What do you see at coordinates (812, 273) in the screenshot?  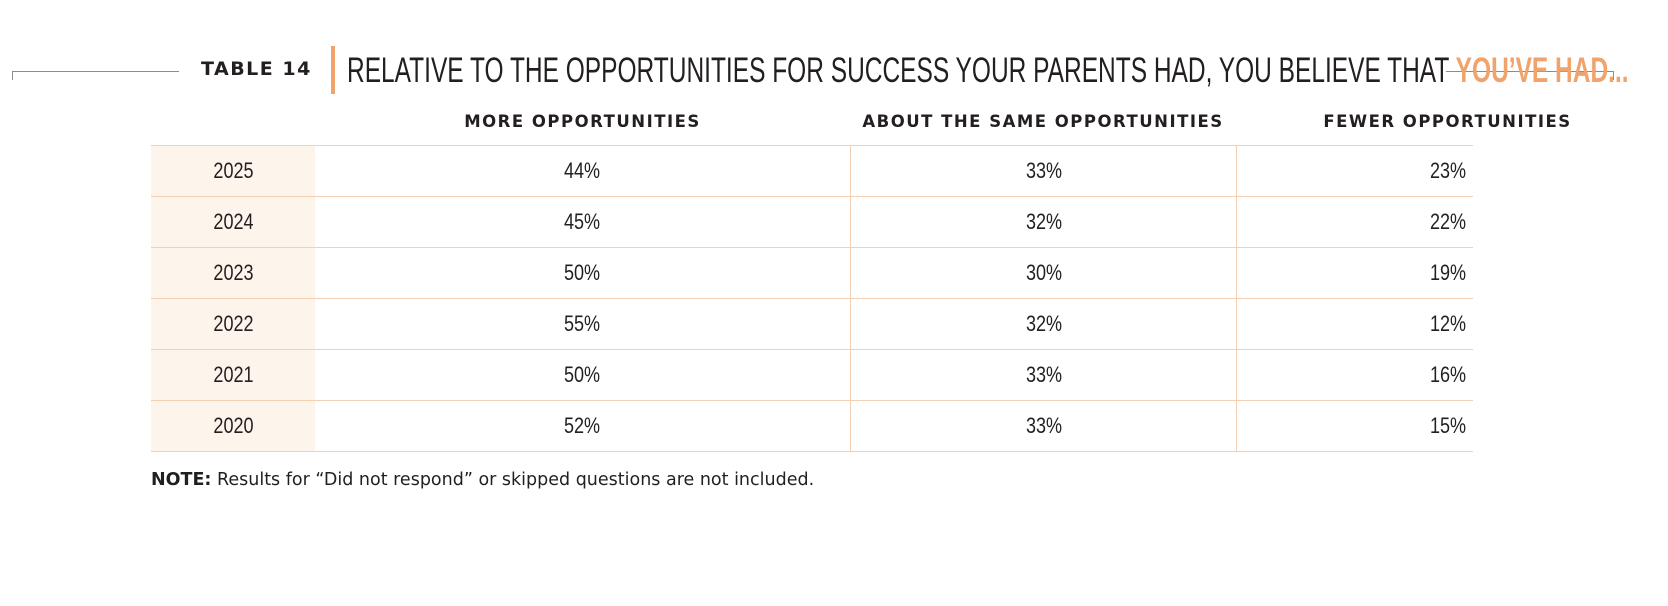 I see `table-row: 2023 50% 30% 19%` at bounding box center [812, 273].